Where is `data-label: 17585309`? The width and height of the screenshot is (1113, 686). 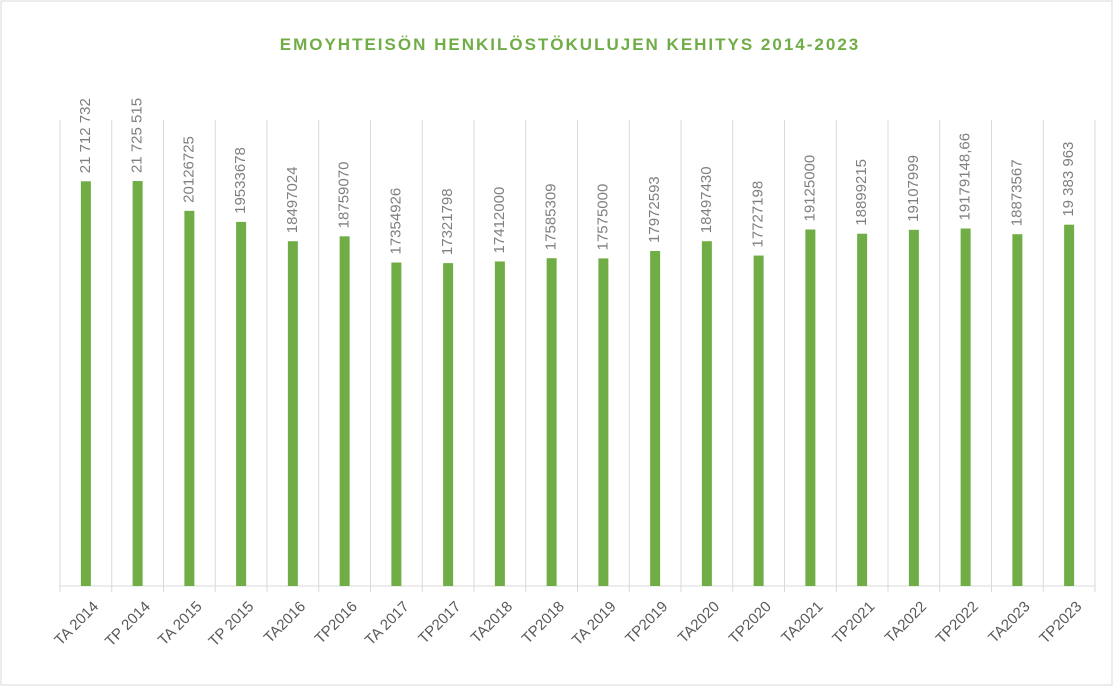
data-label: 17585309 is located at coordinates (551, 216).